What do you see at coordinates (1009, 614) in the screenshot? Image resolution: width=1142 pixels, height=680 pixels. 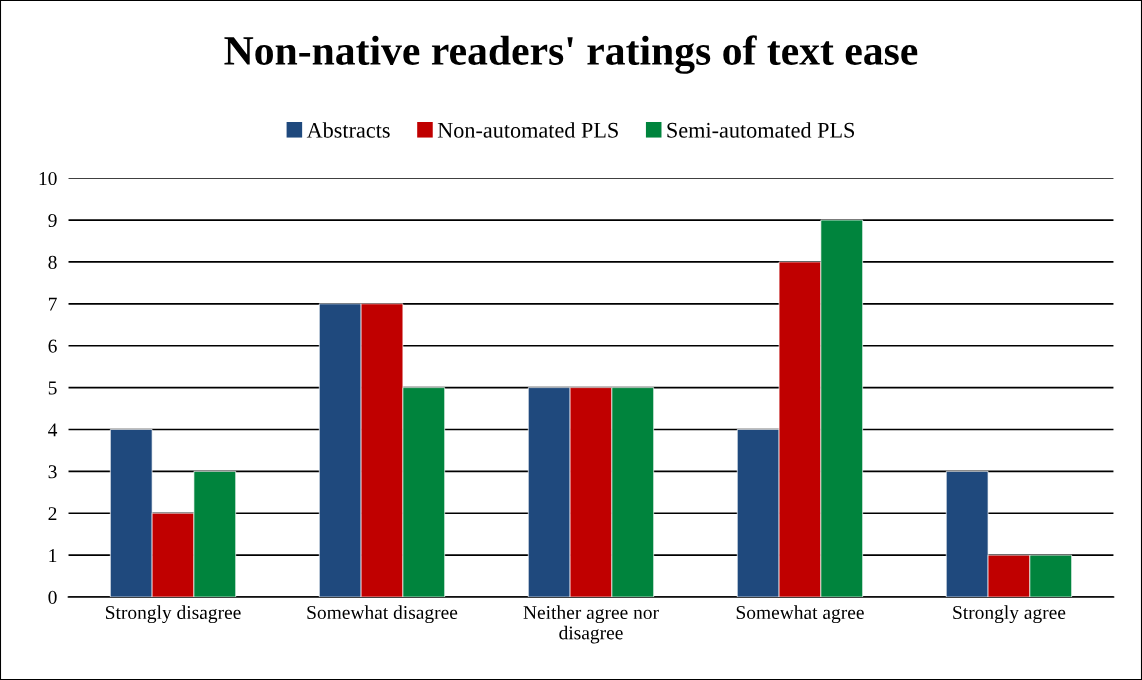 I see `x-tick-label: Strongly agree` at bounding box center [1009, 614].